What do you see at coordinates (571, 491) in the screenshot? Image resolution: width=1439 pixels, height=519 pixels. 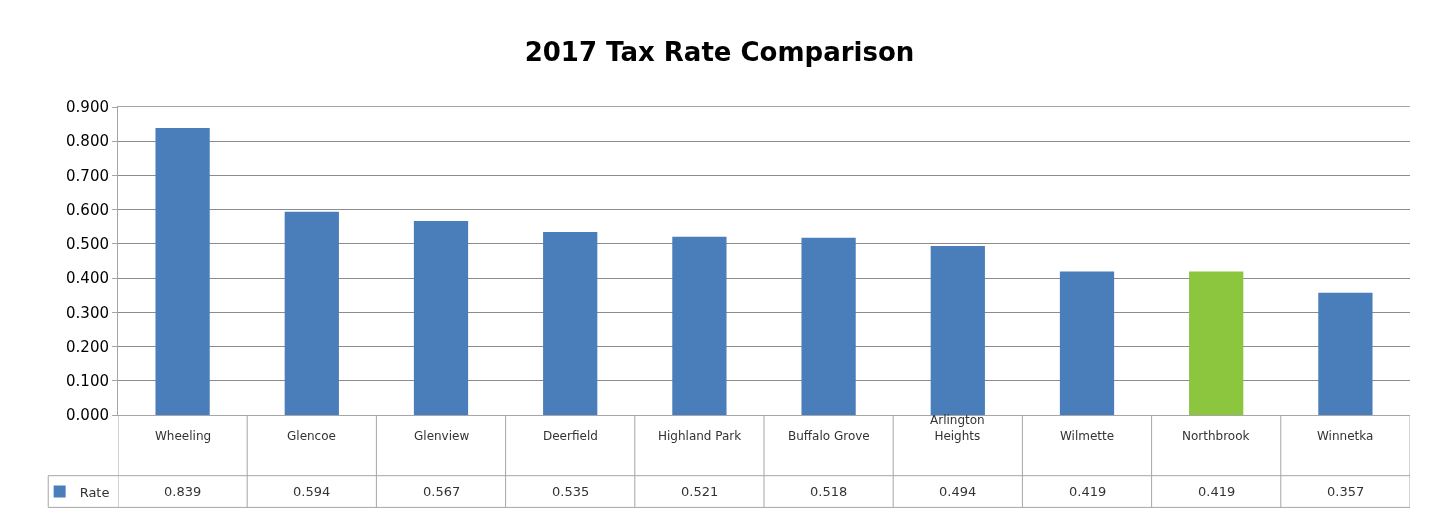 I see `data-label: 0.535` at bounding box center [571, 491].